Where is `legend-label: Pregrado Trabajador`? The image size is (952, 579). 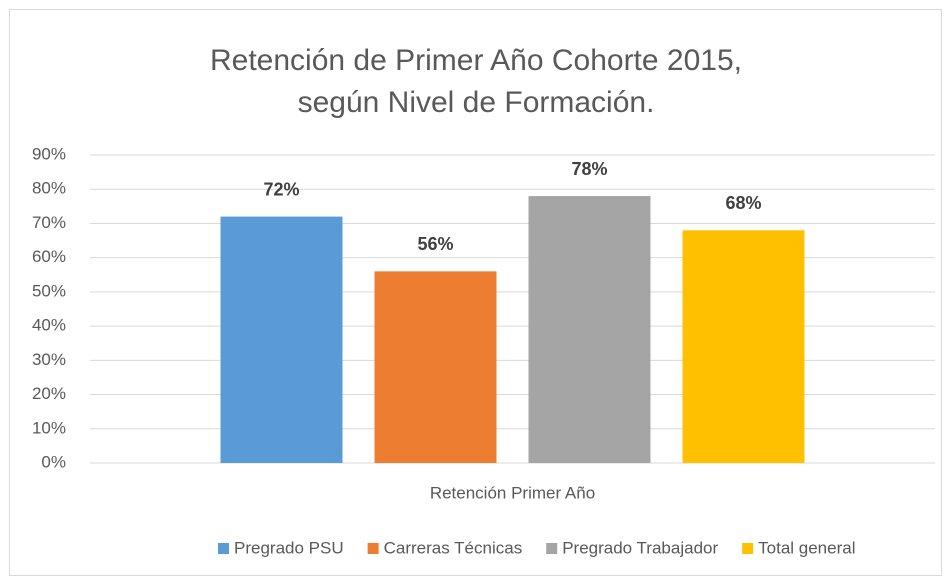 legend-label: Pregrado Trabajador is located at coordinates (640, 547).